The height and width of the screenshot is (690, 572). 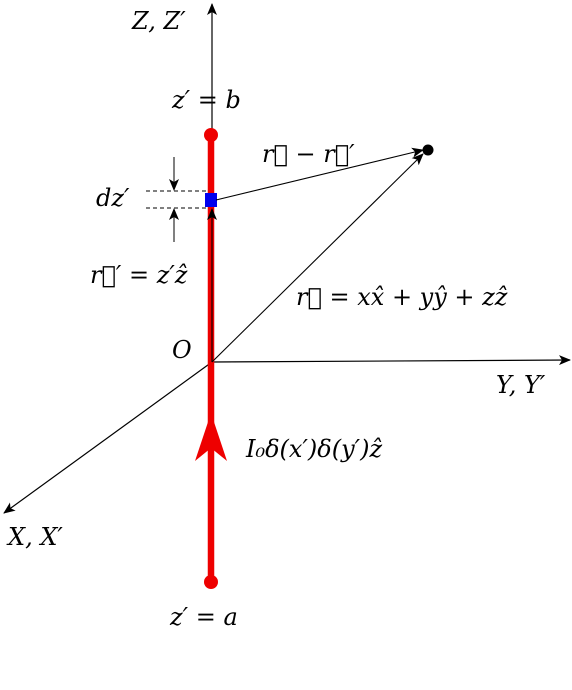 I want to click on field-point, so click(x=428, y=150).